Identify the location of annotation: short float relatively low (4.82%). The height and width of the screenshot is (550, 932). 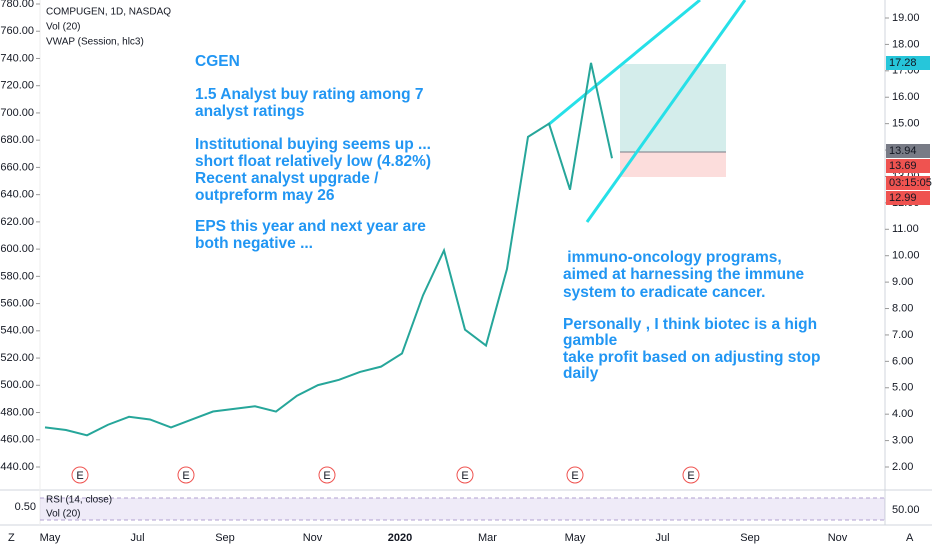
(313, 161).